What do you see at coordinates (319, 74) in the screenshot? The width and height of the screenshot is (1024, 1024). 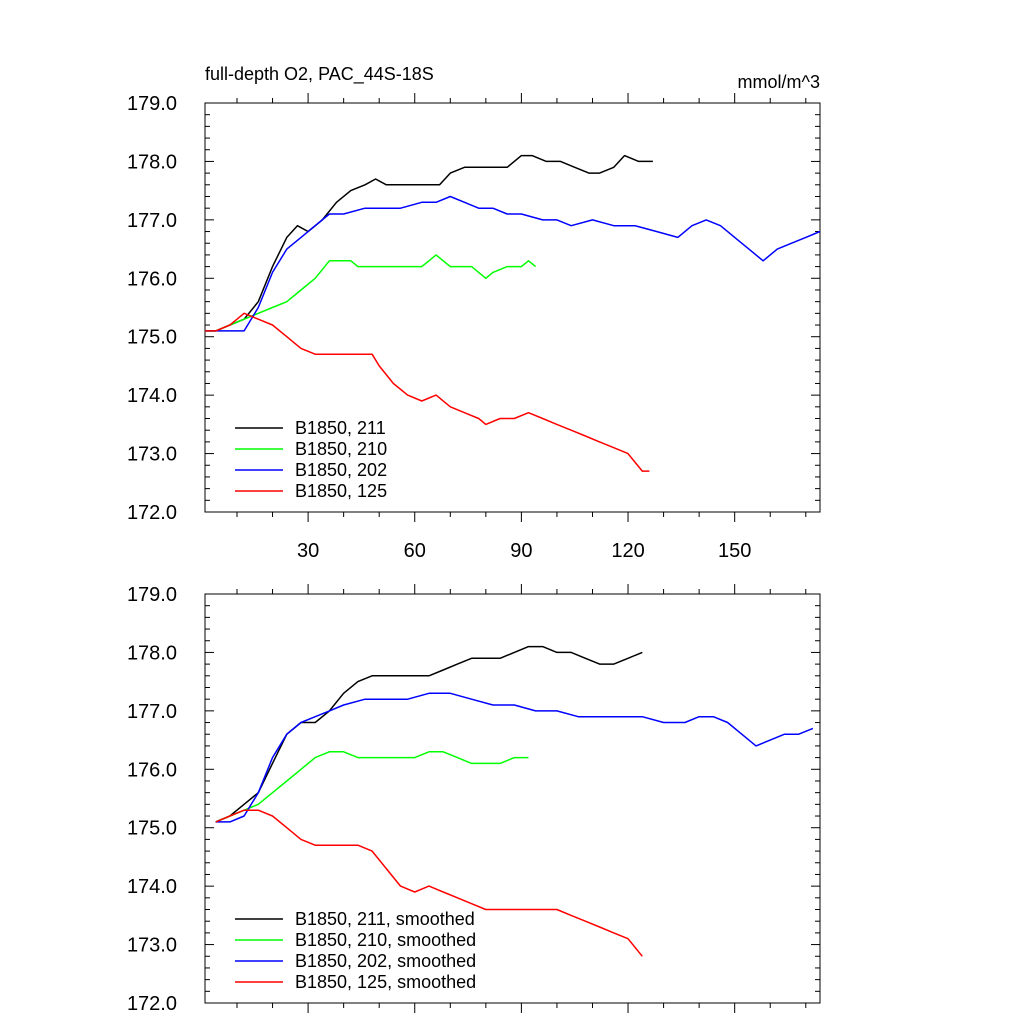 I see `chart-title: full-depth O2, PAC_44S-18S` at bounding box center [319, 74].